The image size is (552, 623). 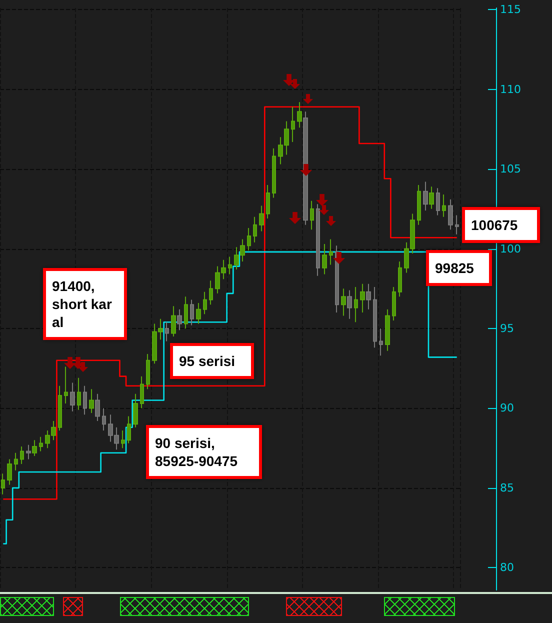 I want to click on annotation: 99825, so click(x=454, y=268).